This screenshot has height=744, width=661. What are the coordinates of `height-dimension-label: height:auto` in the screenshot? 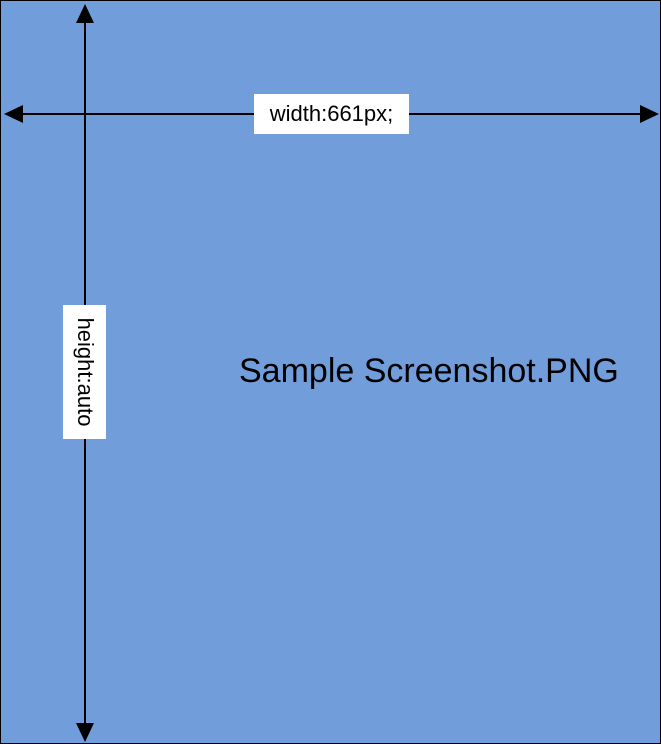 It's located at (85, 372).